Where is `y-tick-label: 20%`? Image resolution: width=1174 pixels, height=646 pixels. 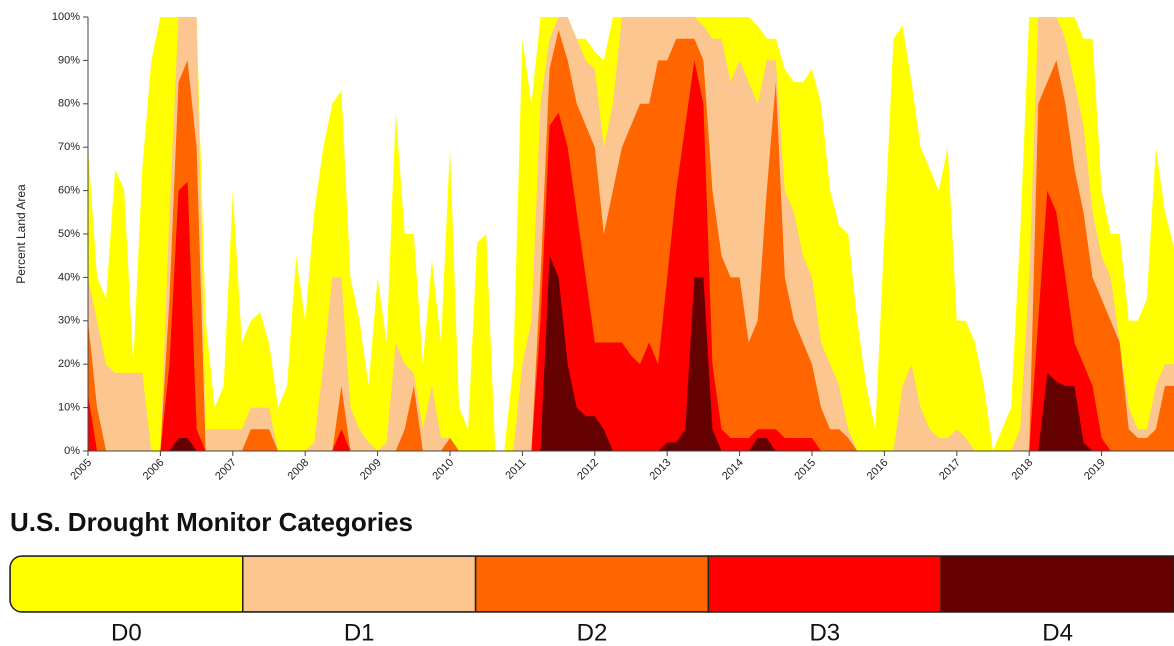
y-tick-label: 20% is located at coordinates (69, 364).